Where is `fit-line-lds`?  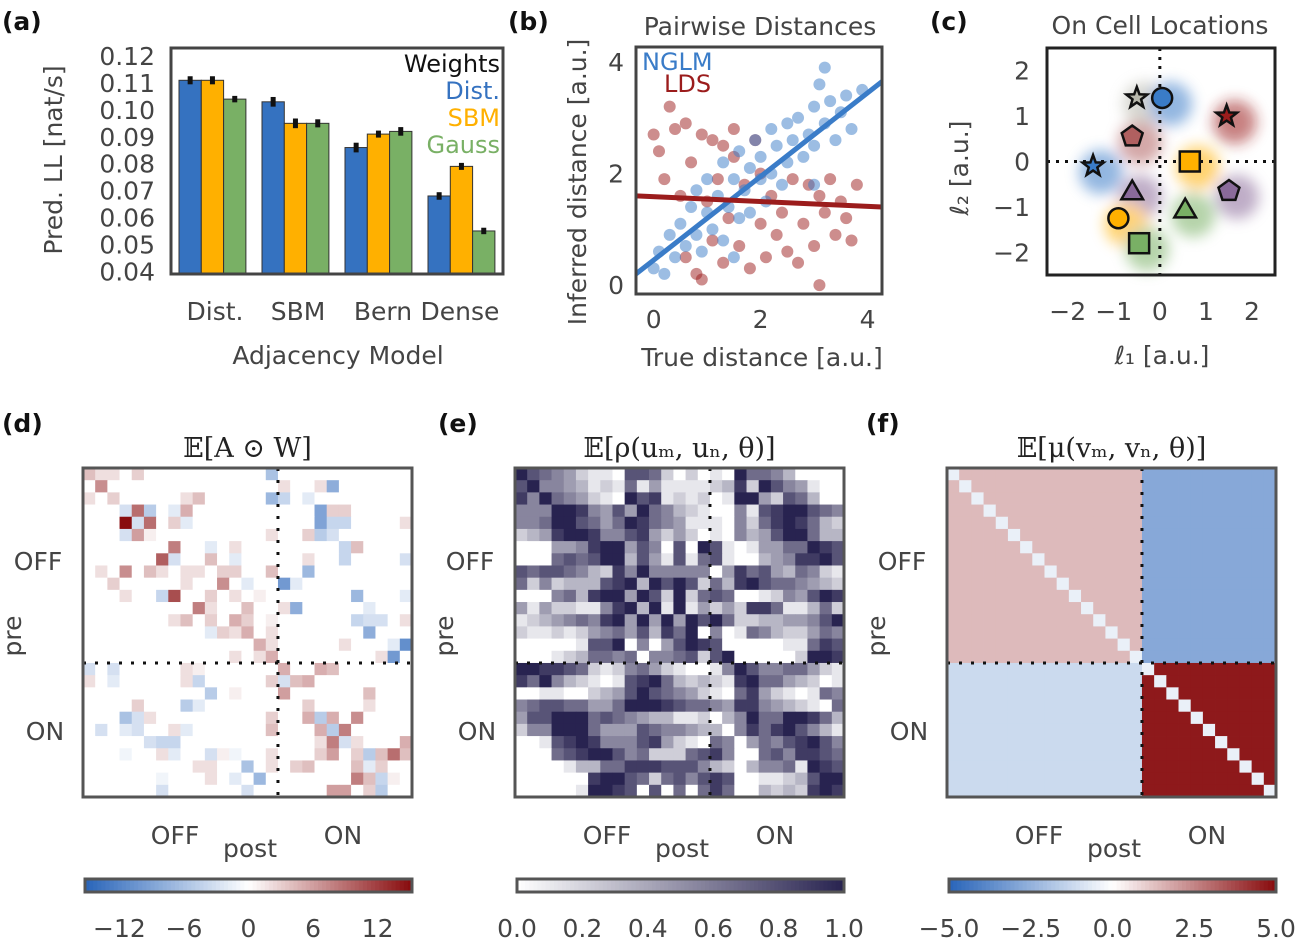 fit-line-lds is located at coordinates (759, 201).